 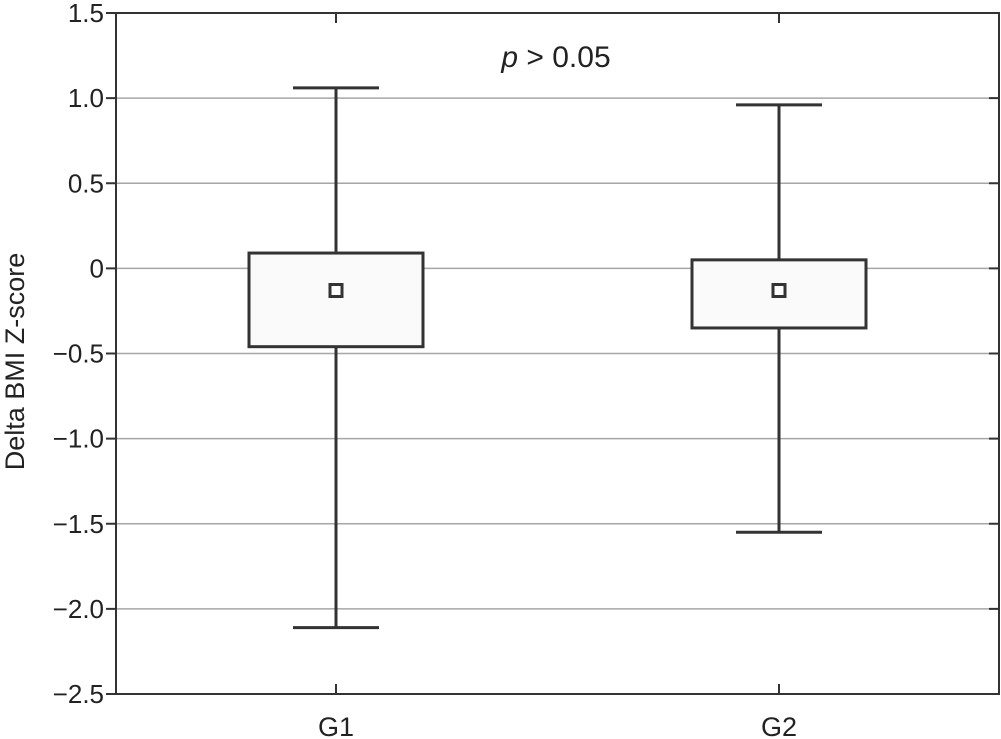 I want to click on box-g2, so click(x=779, y=318).